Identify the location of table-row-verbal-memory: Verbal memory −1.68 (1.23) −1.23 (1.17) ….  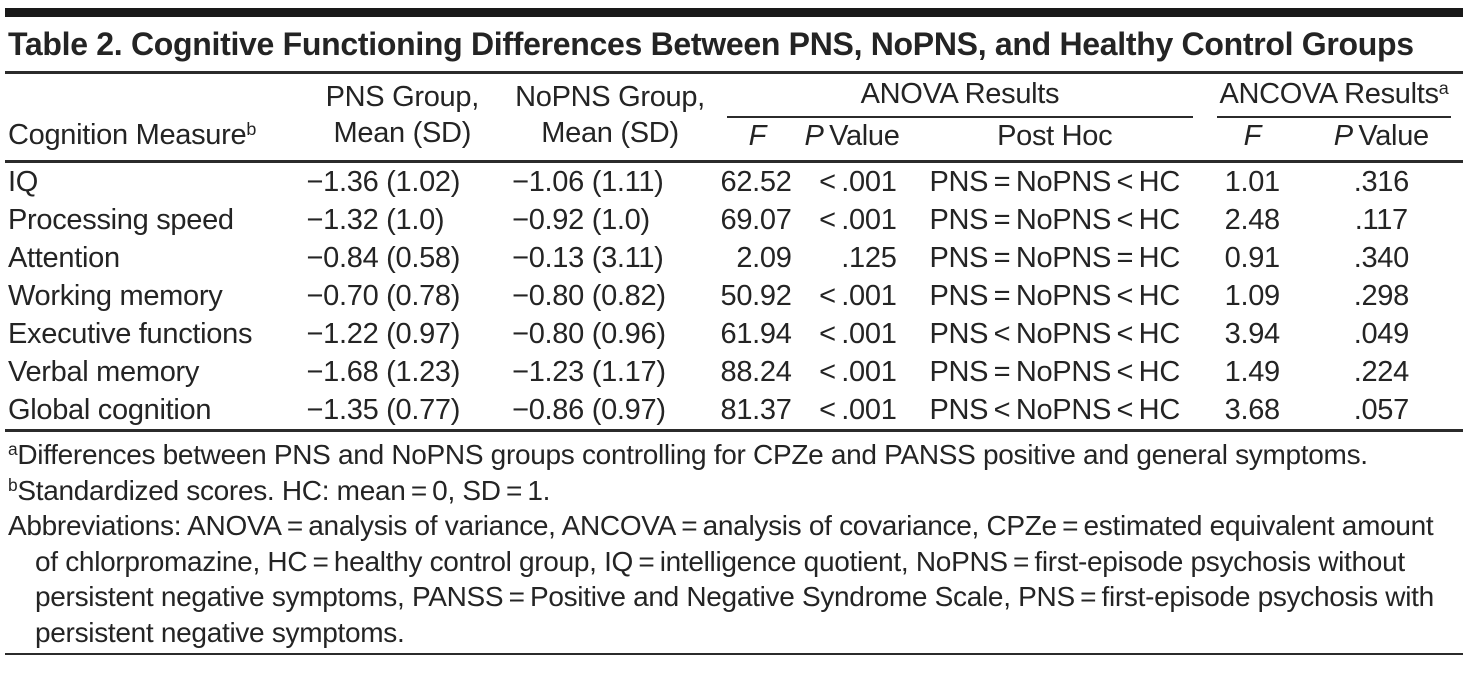
(734, 372).